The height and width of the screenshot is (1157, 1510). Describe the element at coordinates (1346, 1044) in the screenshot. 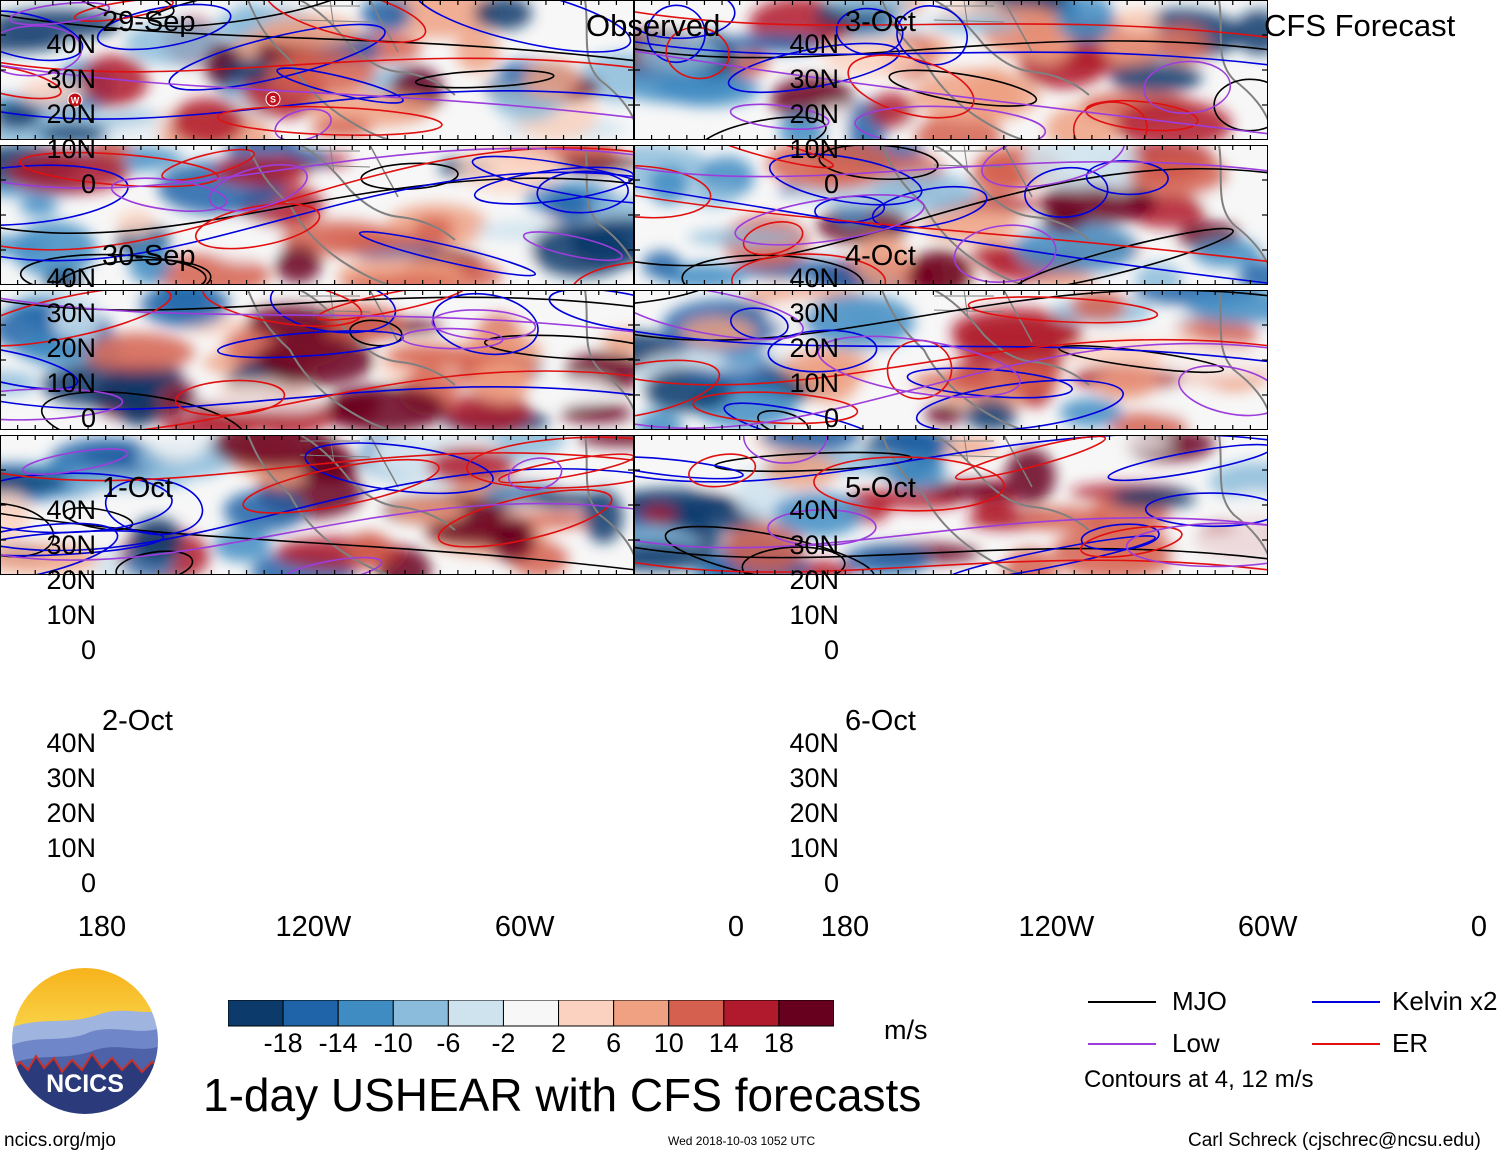

I see `er-legend-line` at that location.